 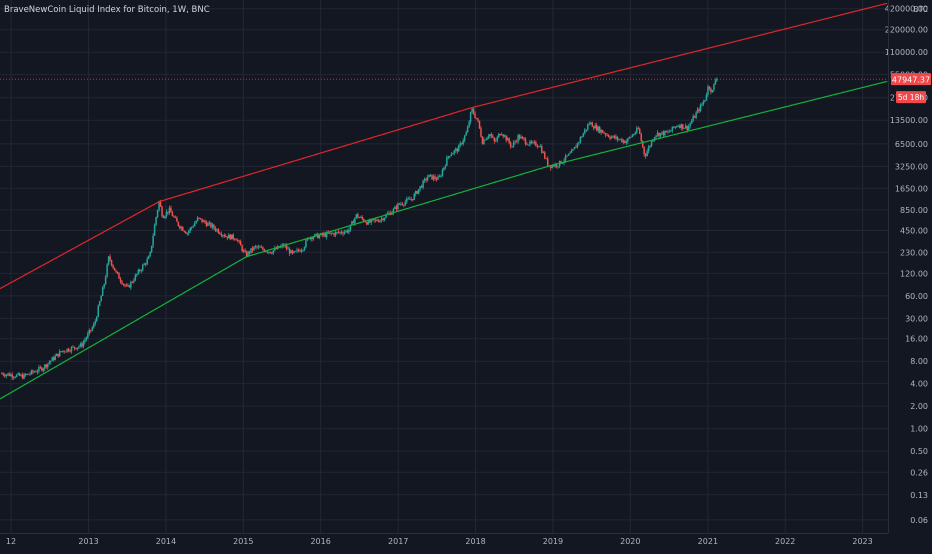 I want to click on y-tick-label: 4.00, so click(x=919, y=384).